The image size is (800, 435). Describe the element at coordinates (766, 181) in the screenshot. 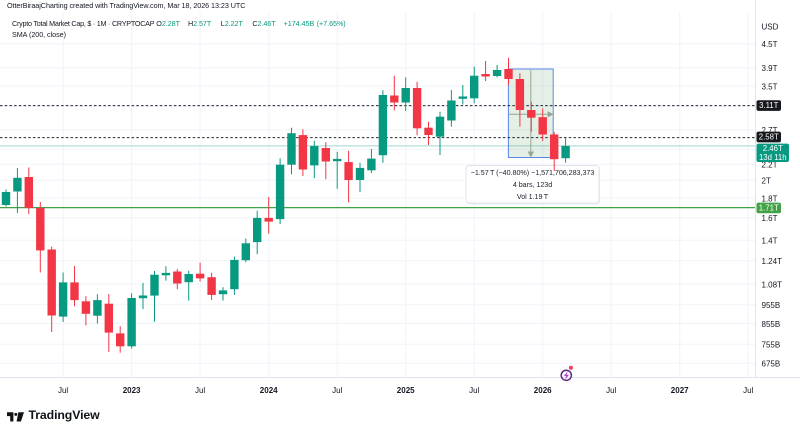

I see `svg-text: 2T` at that location.